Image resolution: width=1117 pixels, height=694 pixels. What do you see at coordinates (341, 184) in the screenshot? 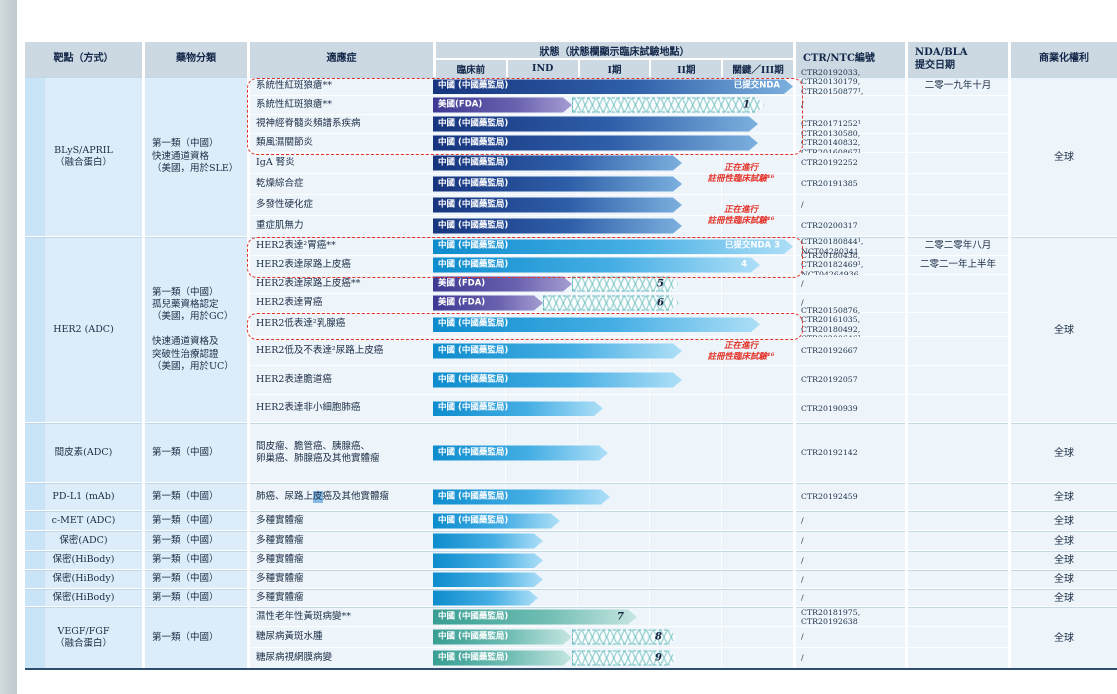
I see `indication-cell: 乾燥綜合症` at bounding box center [341, 184].